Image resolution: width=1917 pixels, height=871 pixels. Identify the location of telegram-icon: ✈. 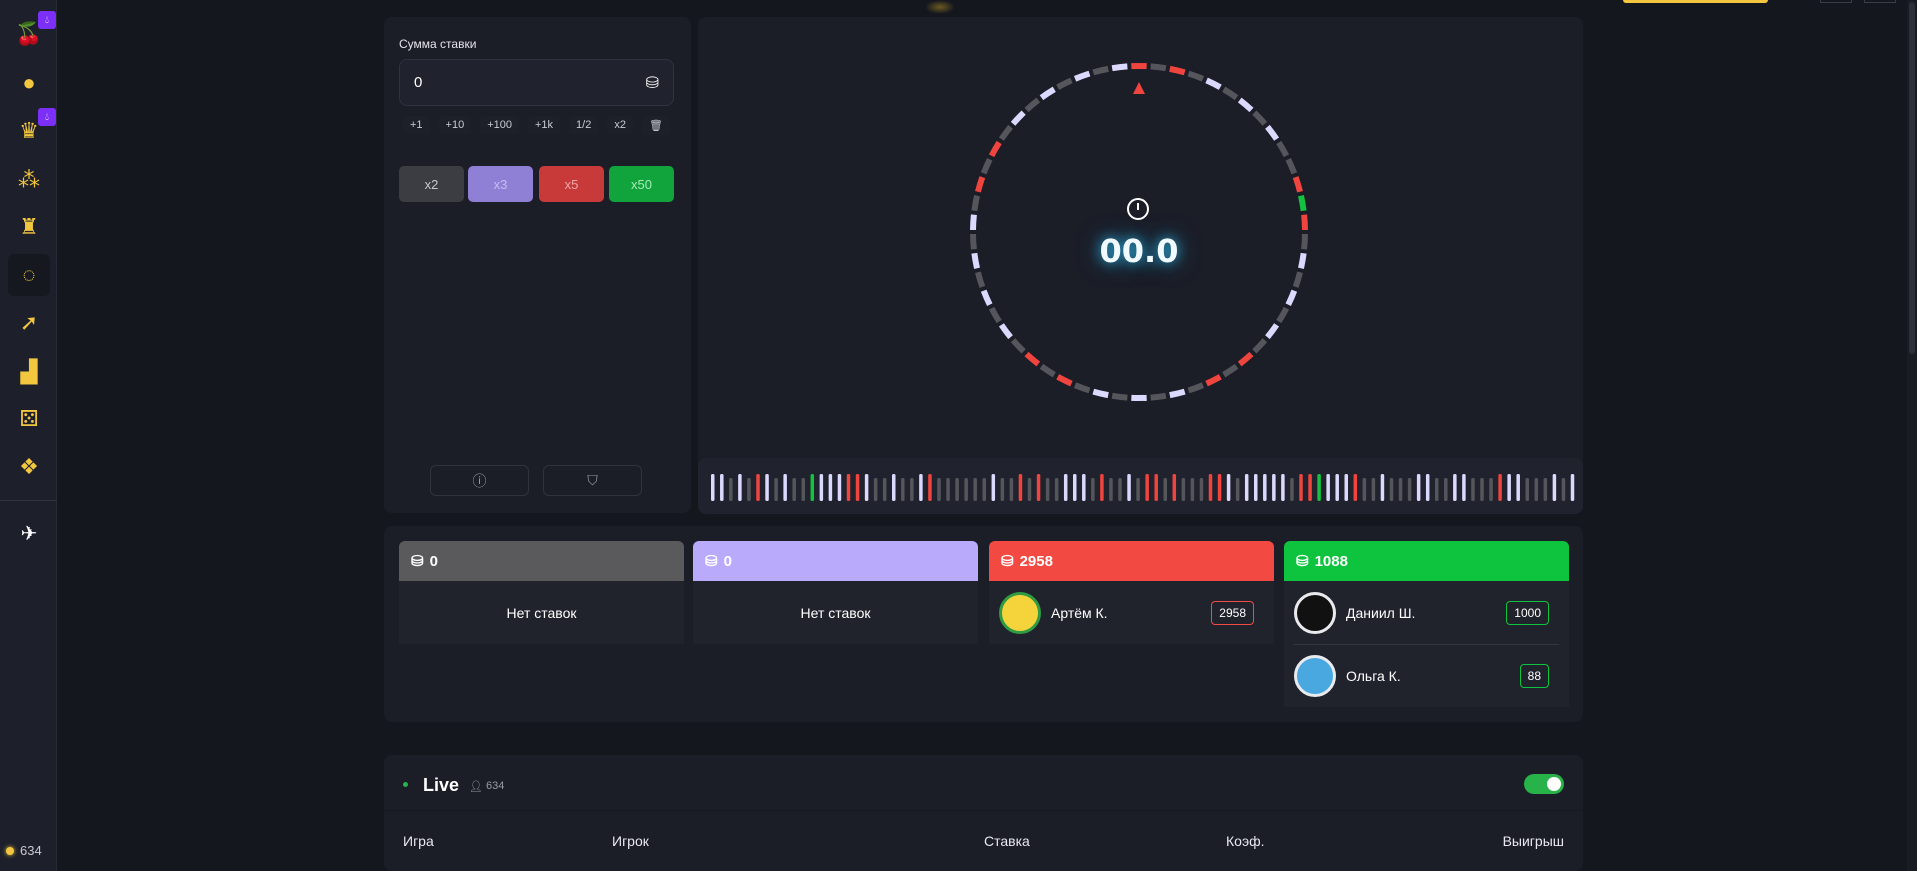
(29, 533).